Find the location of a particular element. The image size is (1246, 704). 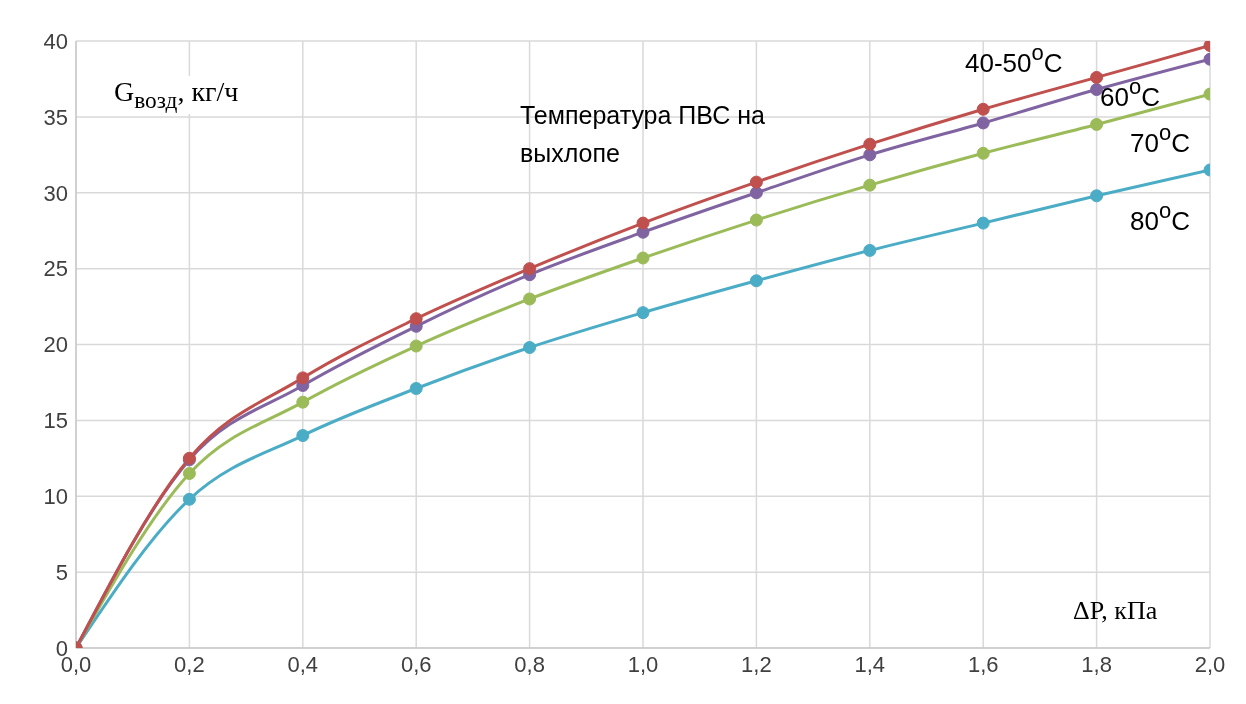

y-tick-label: 40 is located at coordinates (55, 41).